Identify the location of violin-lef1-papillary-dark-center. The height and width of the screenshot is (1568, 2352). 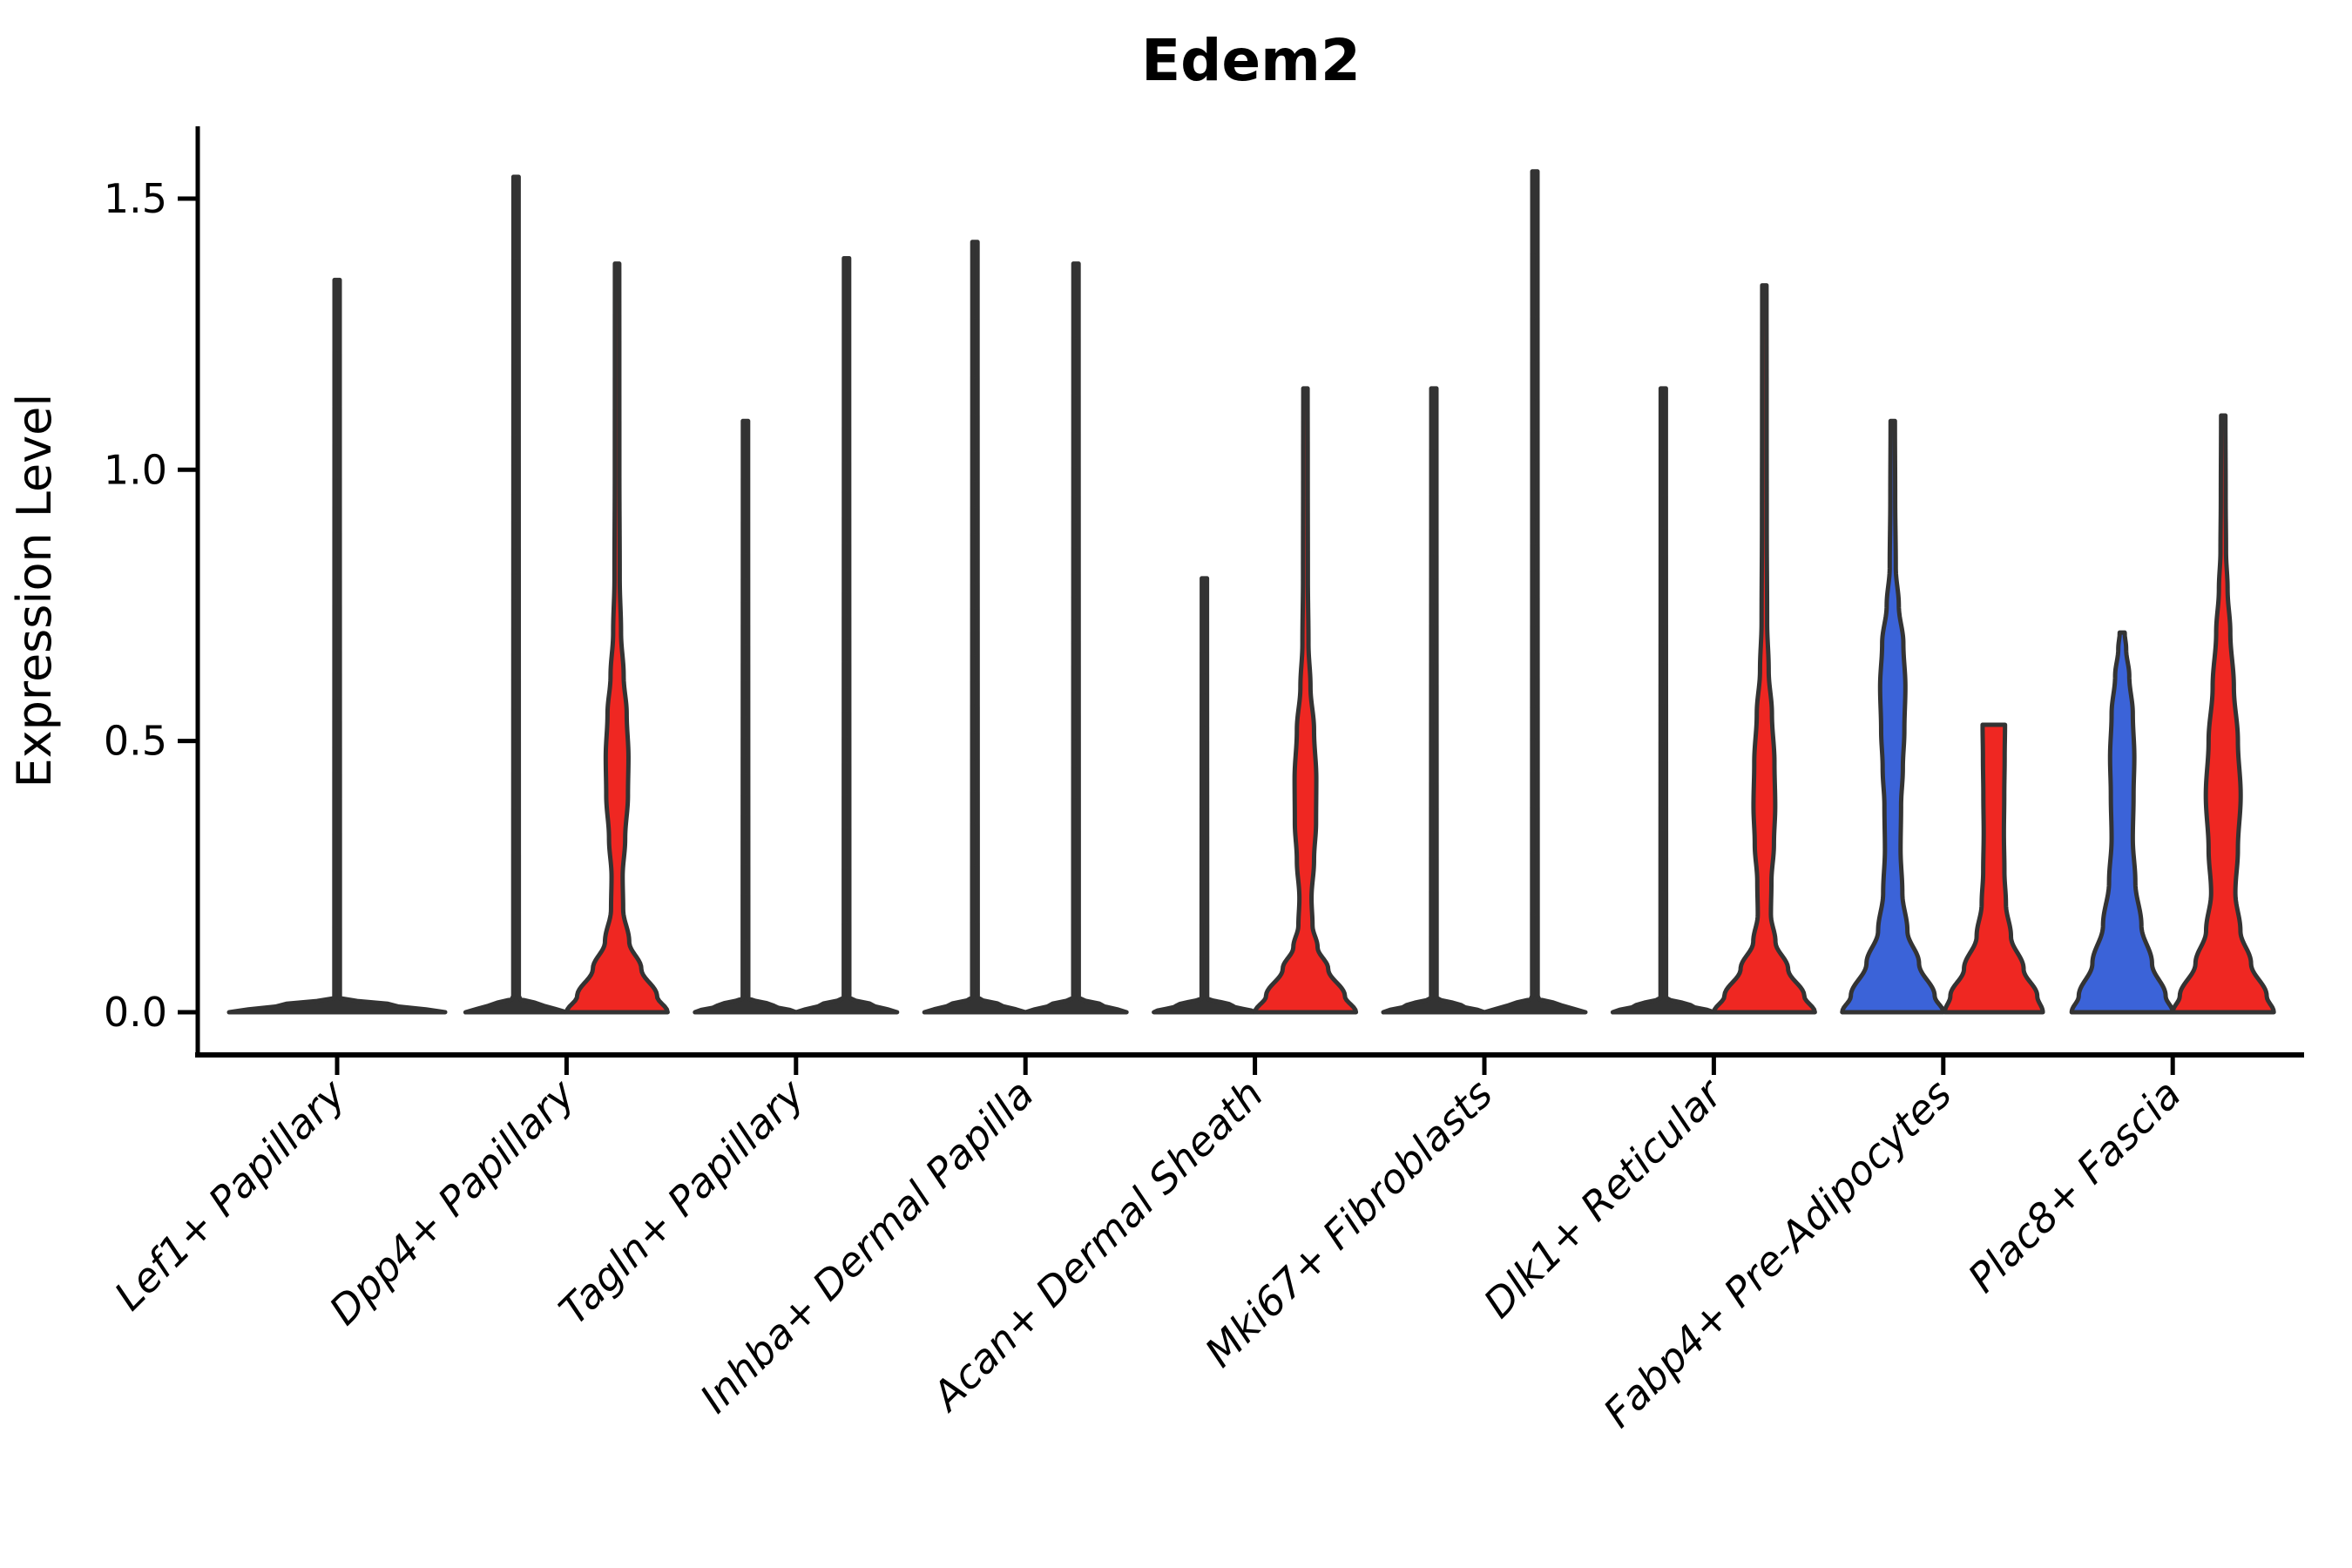
(337, 646).